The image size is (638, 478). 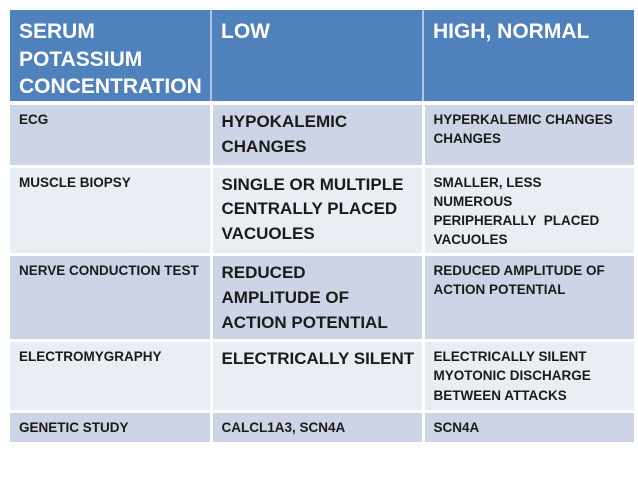 What do you see at coordinates (318, 377) in the screenshot?
I see `cell-low-finding: ELECTRICALLY SILENT` at bounding box center [318, 377].